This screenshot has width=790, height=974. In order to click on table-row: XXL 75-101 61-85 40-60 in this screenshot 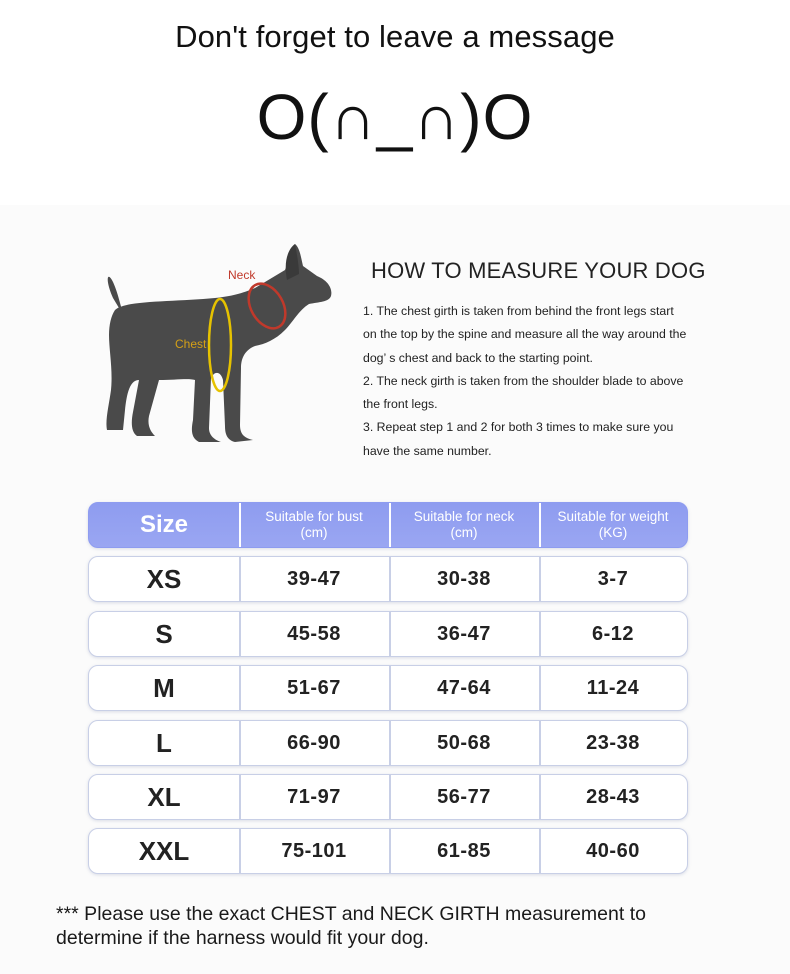, I will do `click(388, 851)`.